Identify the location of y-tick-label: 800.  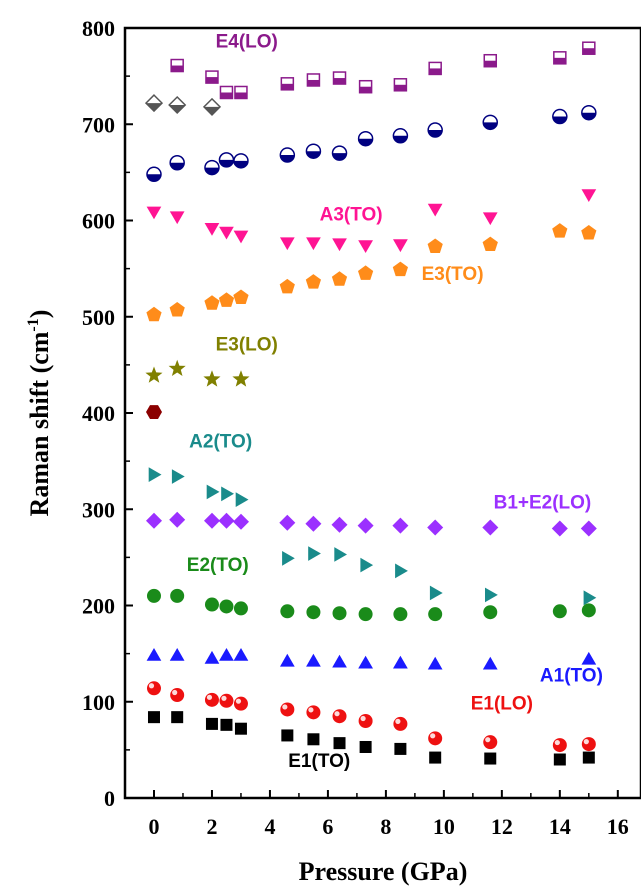
(98, 28).